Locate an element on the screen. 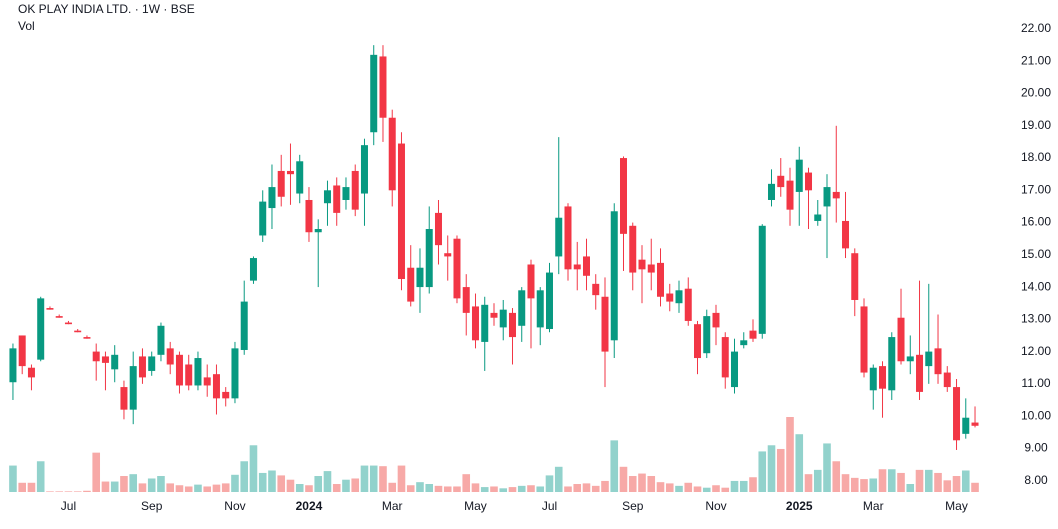 The width and height of the screenshot is (1058, 529). y-tick-label: 8.00 is located at coordinates (1036, 480).